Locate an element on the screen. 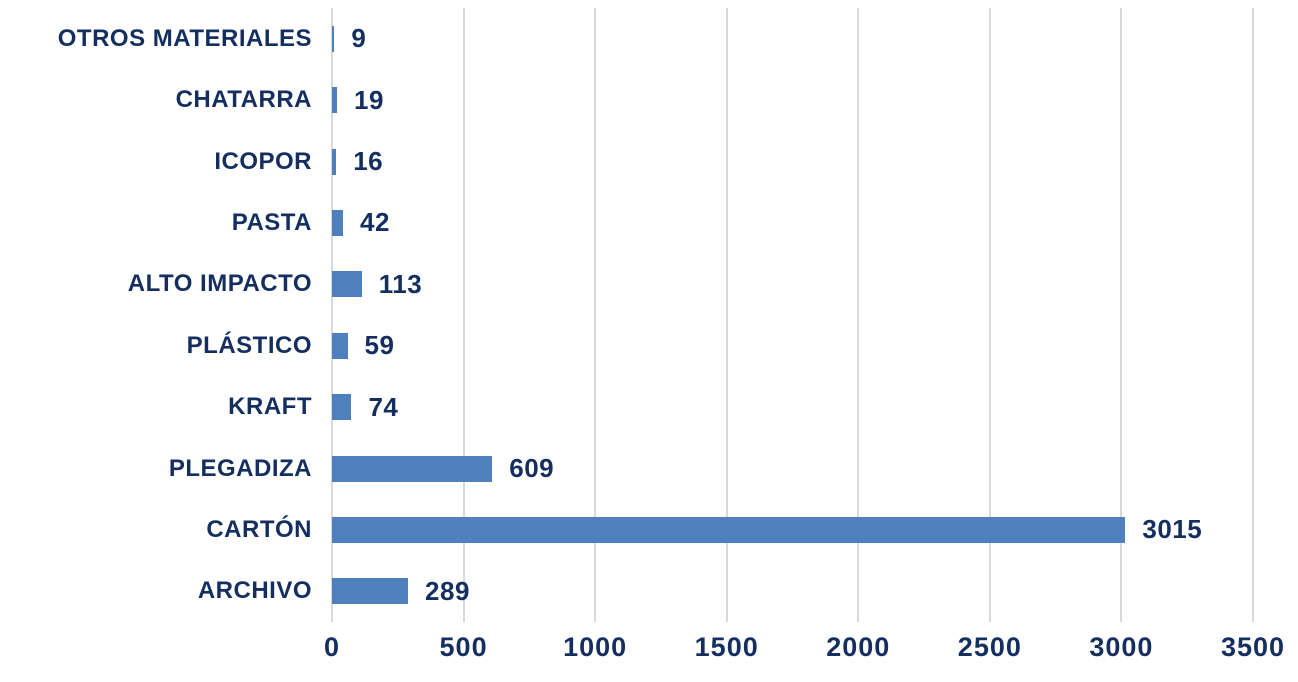 Image resolution: width=1298 pixels, height=682 pixels. bar-track: 42 is located at coordinates (792, 222).